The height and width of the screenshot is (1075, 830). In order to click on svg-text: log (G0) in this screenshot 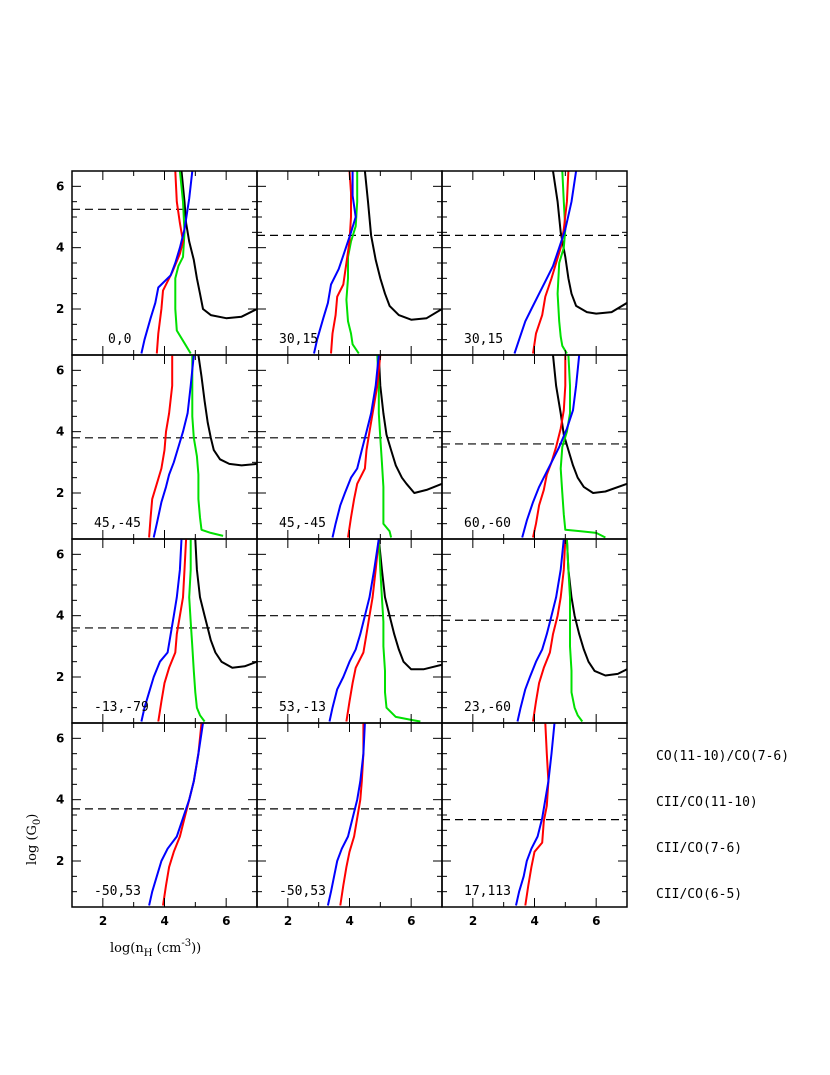, I will do `click(34, 839)`.